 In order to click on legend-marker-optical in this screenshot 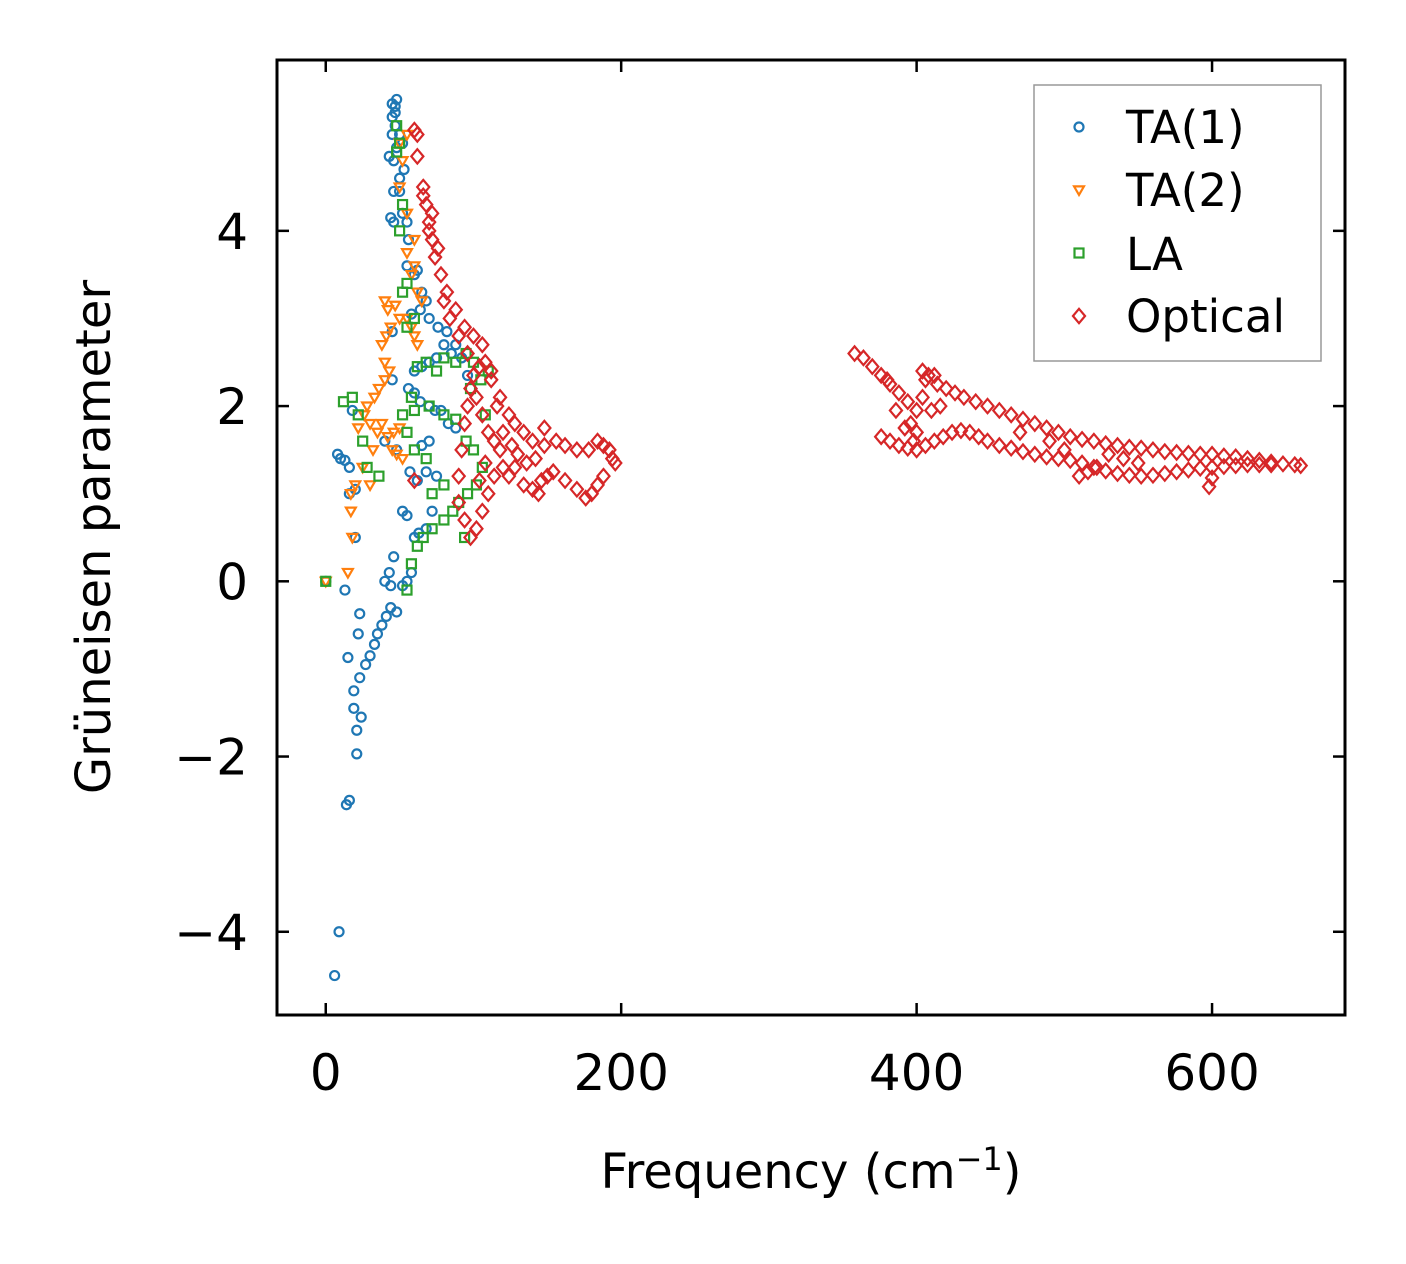, I will do `click(1079, 316)`.